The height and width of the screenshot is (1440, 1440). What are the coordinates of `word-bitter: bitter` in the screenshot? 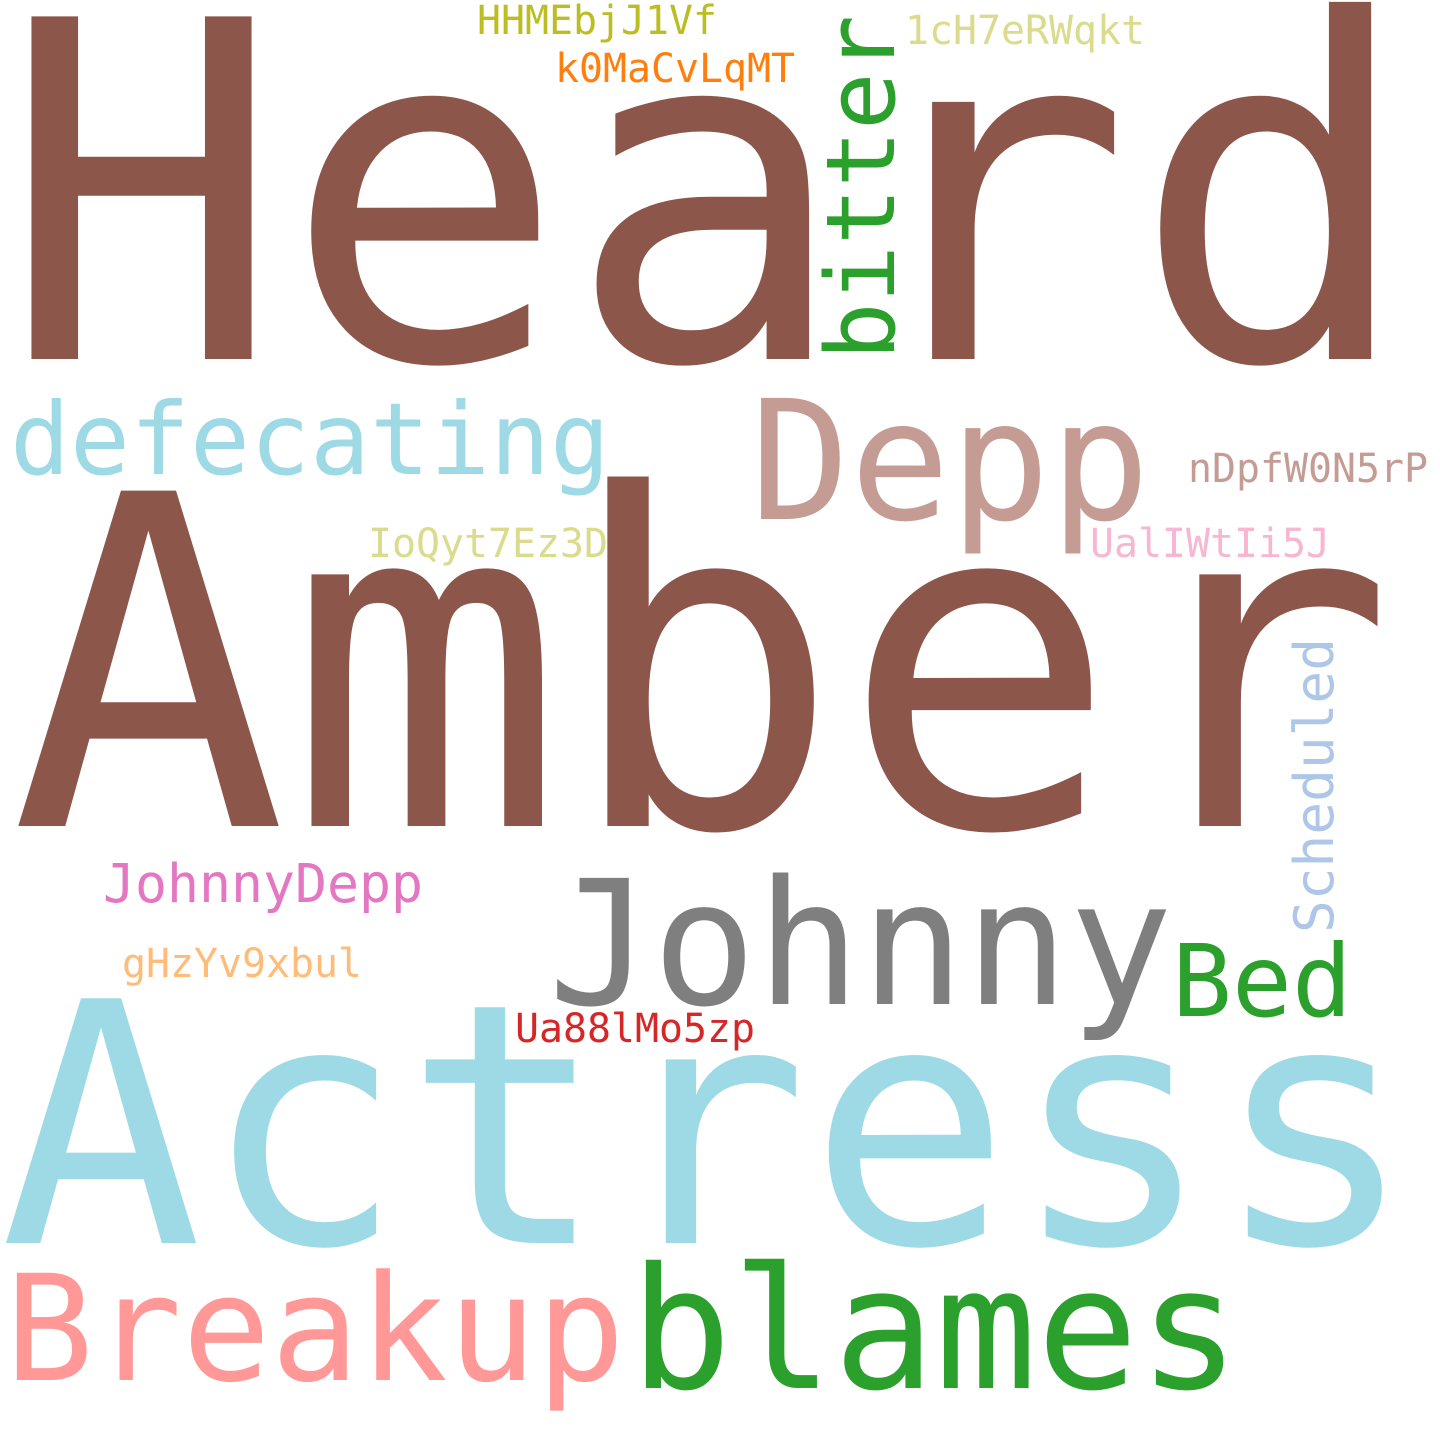 It's located at (861, 187).